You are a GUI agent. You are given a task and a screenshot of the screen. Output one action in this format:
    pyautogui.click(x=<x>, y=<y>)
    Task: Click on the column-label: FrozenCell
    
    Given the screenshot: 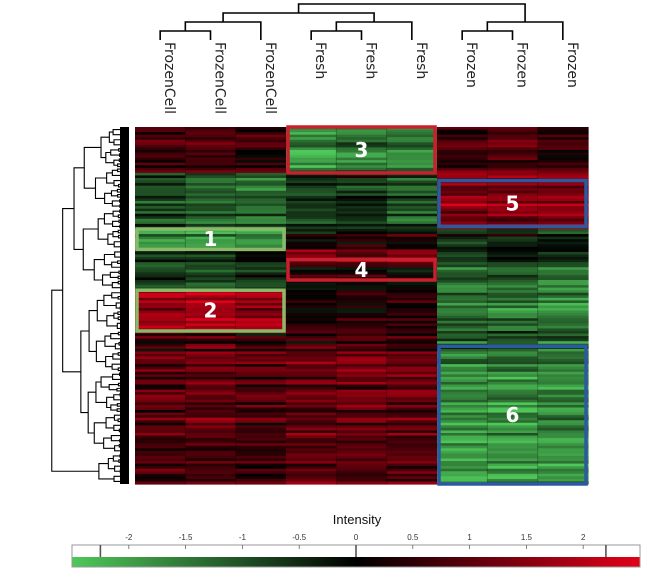 What is the action you would take?
    pyautogui.click(x=220, y=78)
    